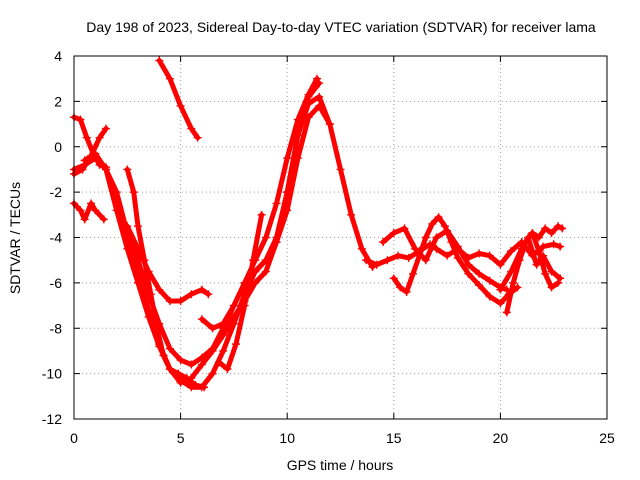 This screenshot has height=480, width=640. I want to click on y-tick-label: 2, so click(58, 101).